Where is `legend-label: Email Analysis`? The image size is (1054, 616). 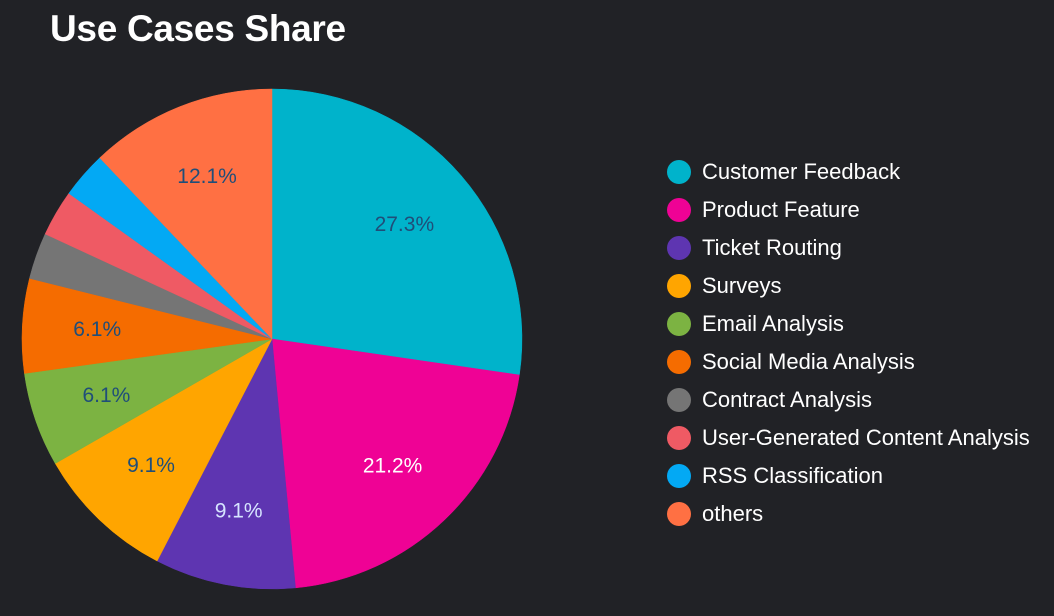 legend-label: Email Analysis is located at coordinates (773, 323).